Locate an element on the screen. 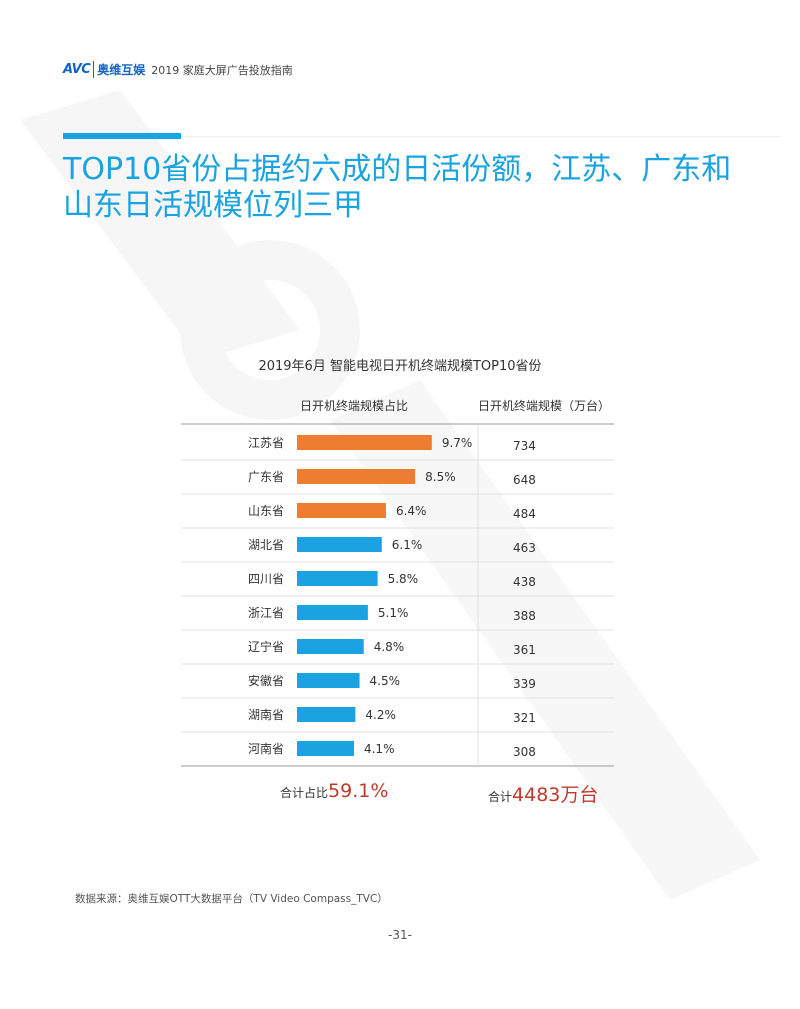 This screenshot has width=800, height=1009. category-label: 安徽省 is located at coordinates (266, 680).